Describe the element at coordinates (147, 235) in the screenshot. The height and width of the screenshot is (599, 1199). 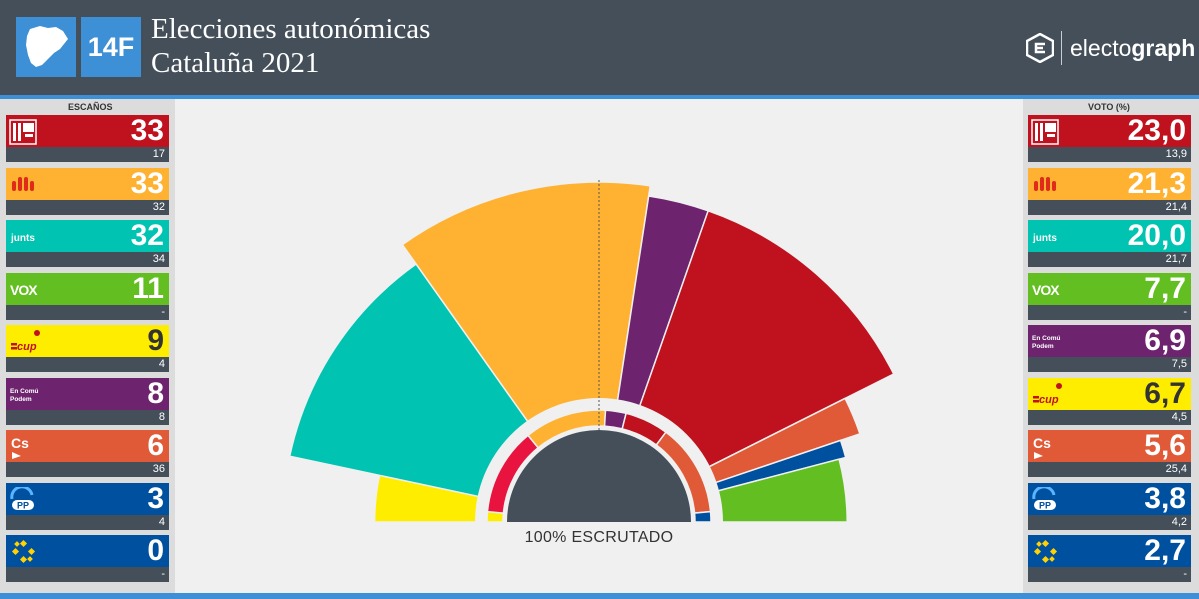
I see `party-seats-value: 32` at that location.